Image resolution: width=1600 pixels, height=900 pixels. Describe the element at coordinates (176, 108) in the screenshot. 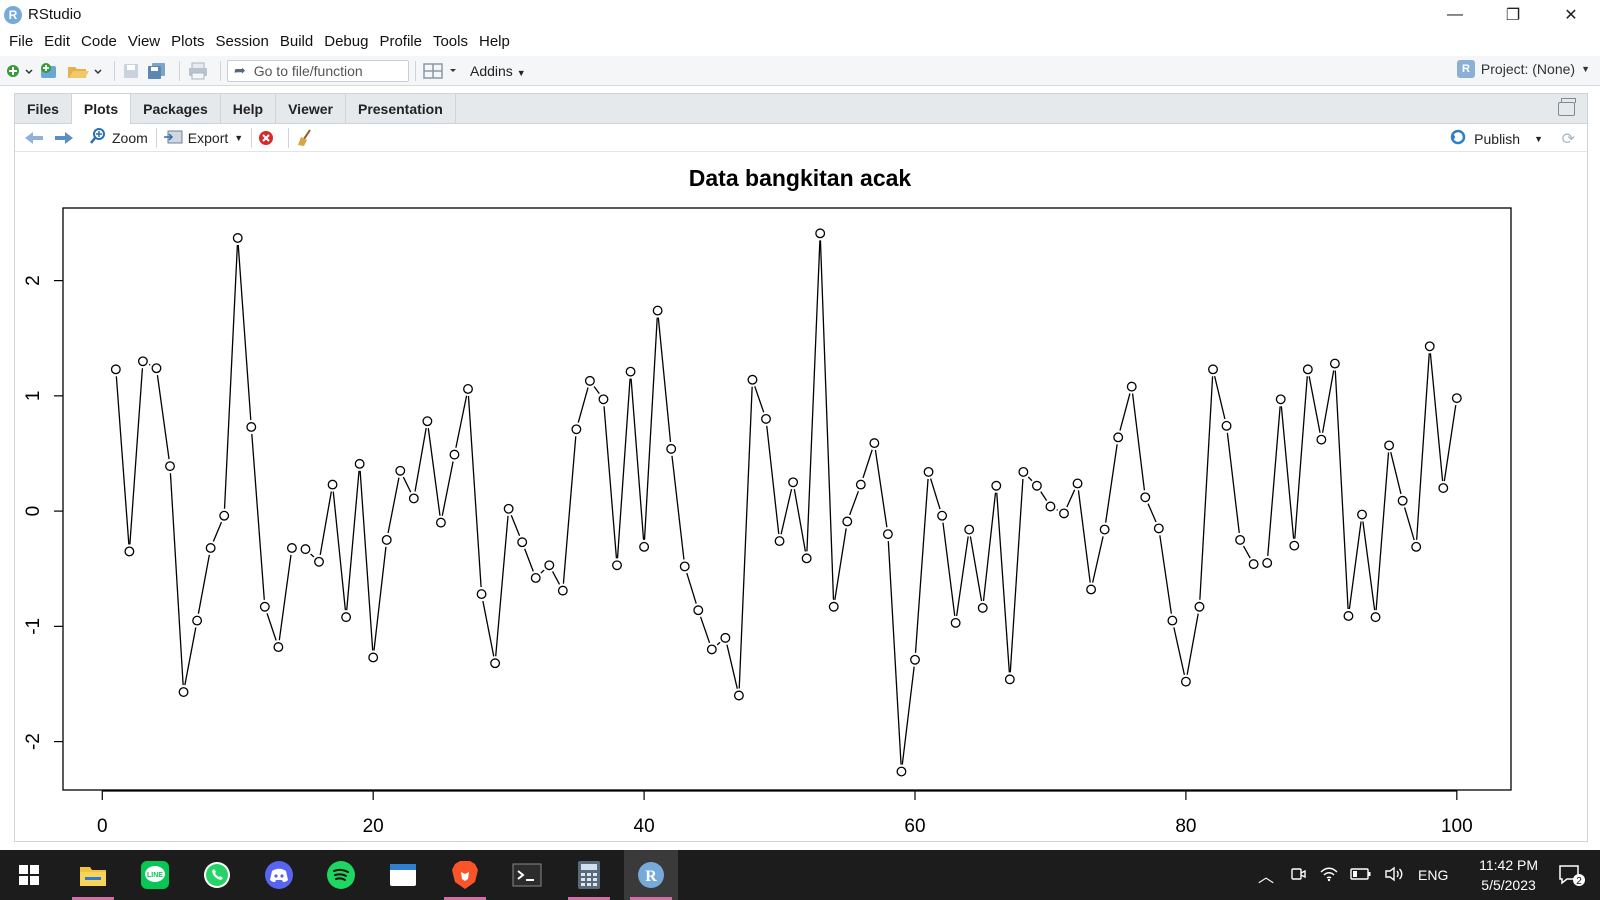

I see `tab-packages: Packages` at that location.